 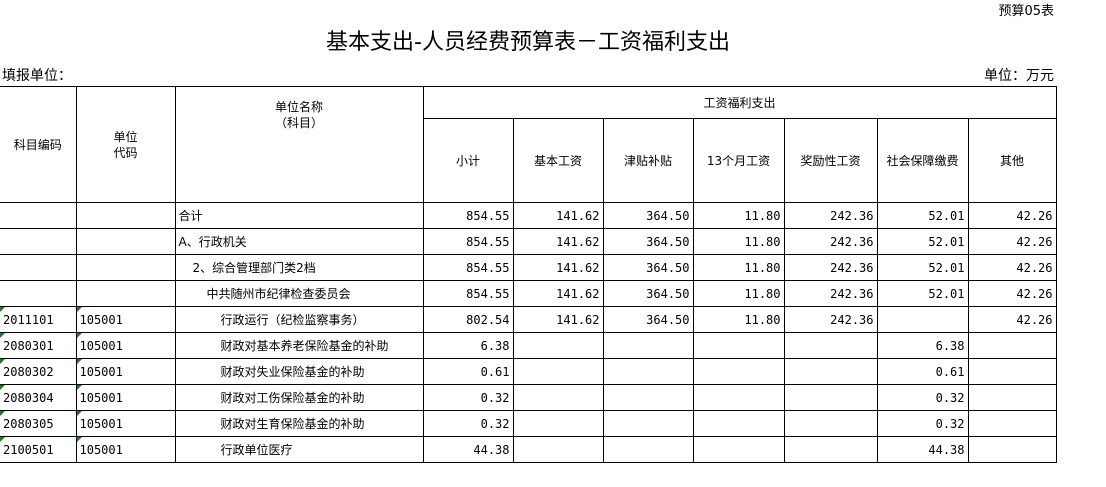 I want to click on cell-name: 财政对工伤保险基金的补助, so click(x=299, y=397).